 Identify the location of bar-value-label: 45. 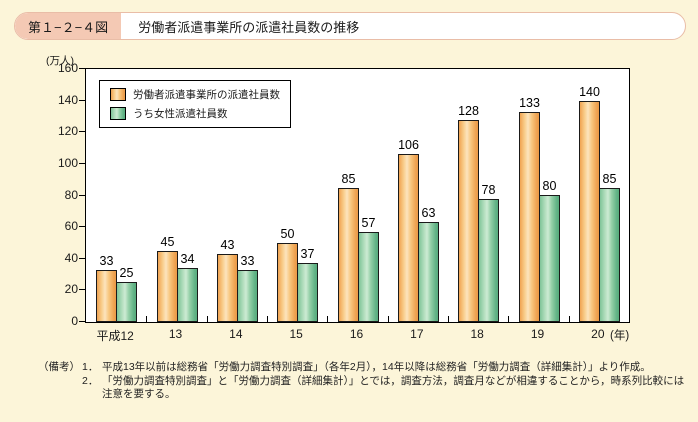
(167, 242).